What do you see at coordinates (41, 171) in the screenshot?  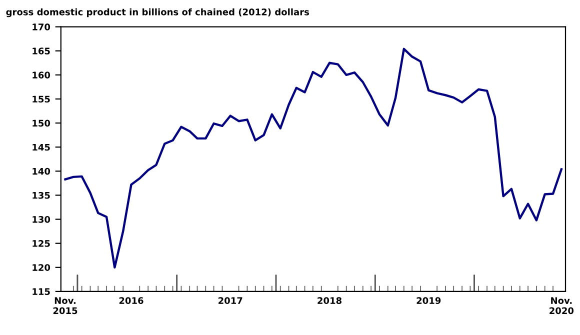 I see `y-tick-label: 140` at bounding box center [41, 171].